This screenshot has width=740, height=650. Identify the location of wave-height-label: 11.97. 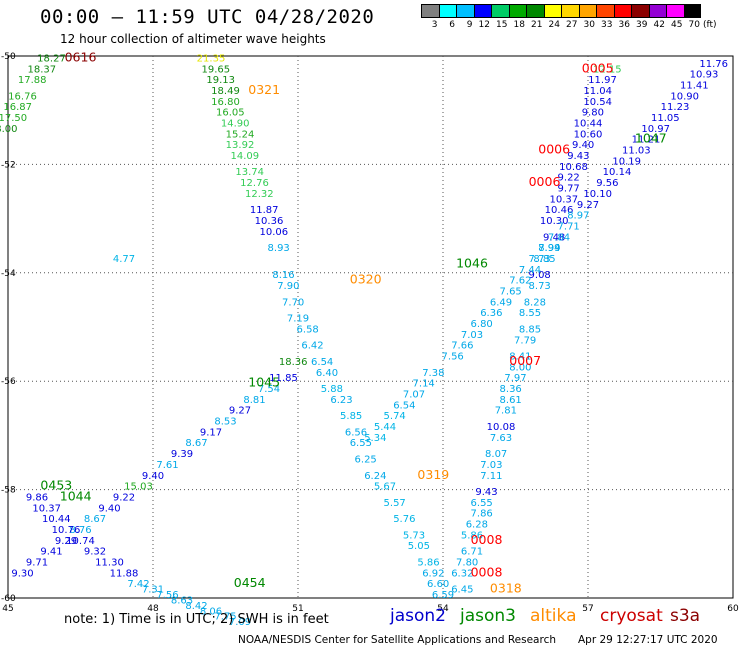
(602, 80).